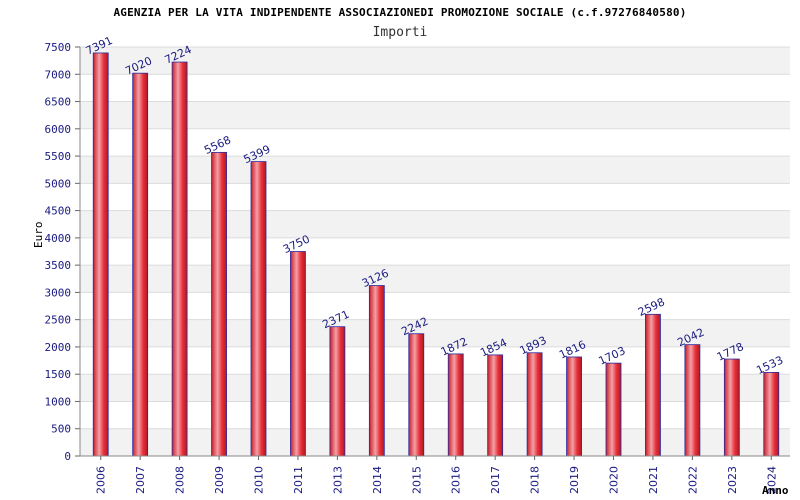 This screenshot has height=500, width=800. I want to click on x-tick-label-2006: 2006, so click(101, 480).